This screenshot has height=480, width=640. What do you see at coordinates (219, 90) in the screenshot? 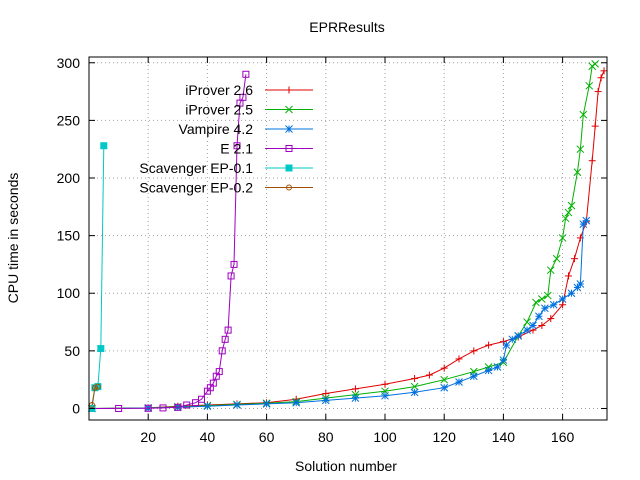
I see `legend-label: iProver 2.6` at bounding box center [219, 90].